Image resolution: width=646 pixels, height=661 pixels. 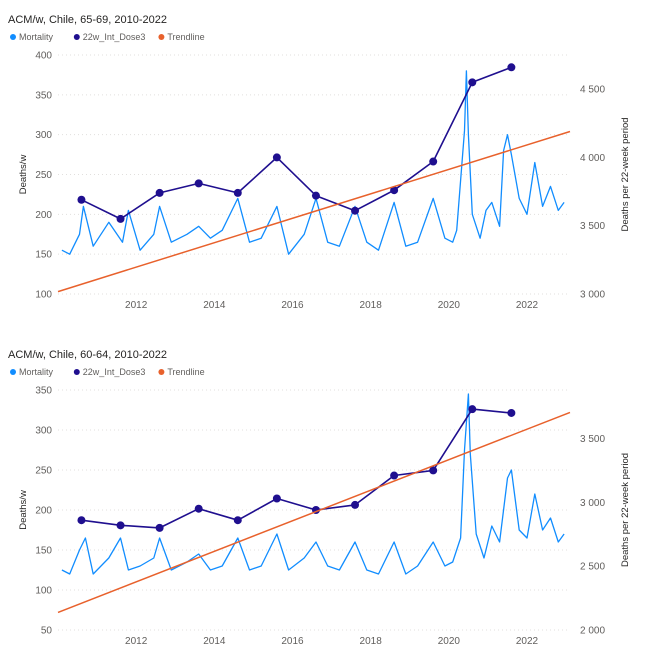 I want to click on y2-tick-label: 2 500, so click(x=592, y=567).